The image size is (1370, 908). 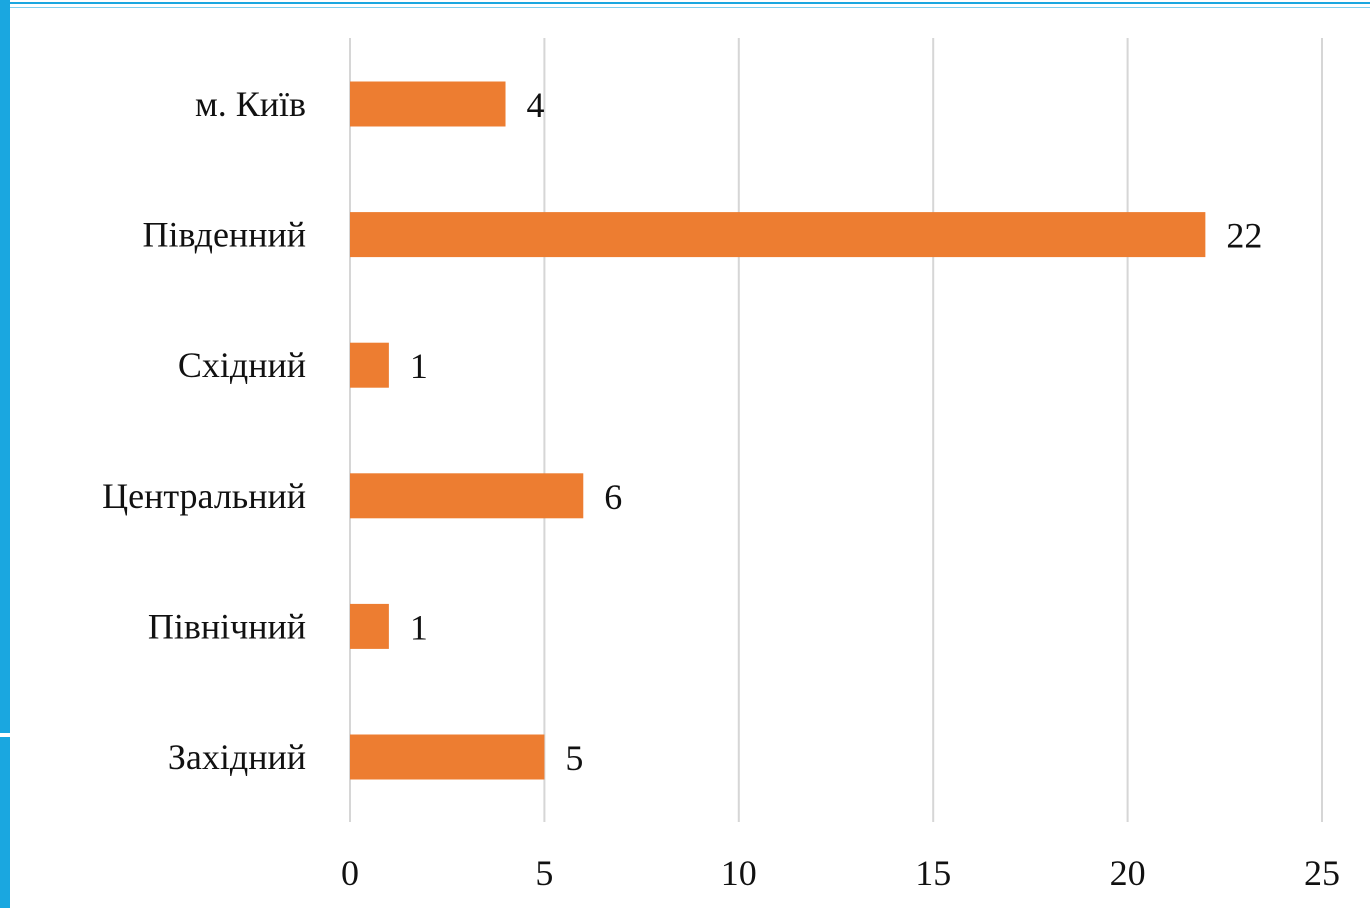 What do you see at coordinates (5, 454) in the screenshot?
I see `accent-strip-left` at bounding box center [5, 454].